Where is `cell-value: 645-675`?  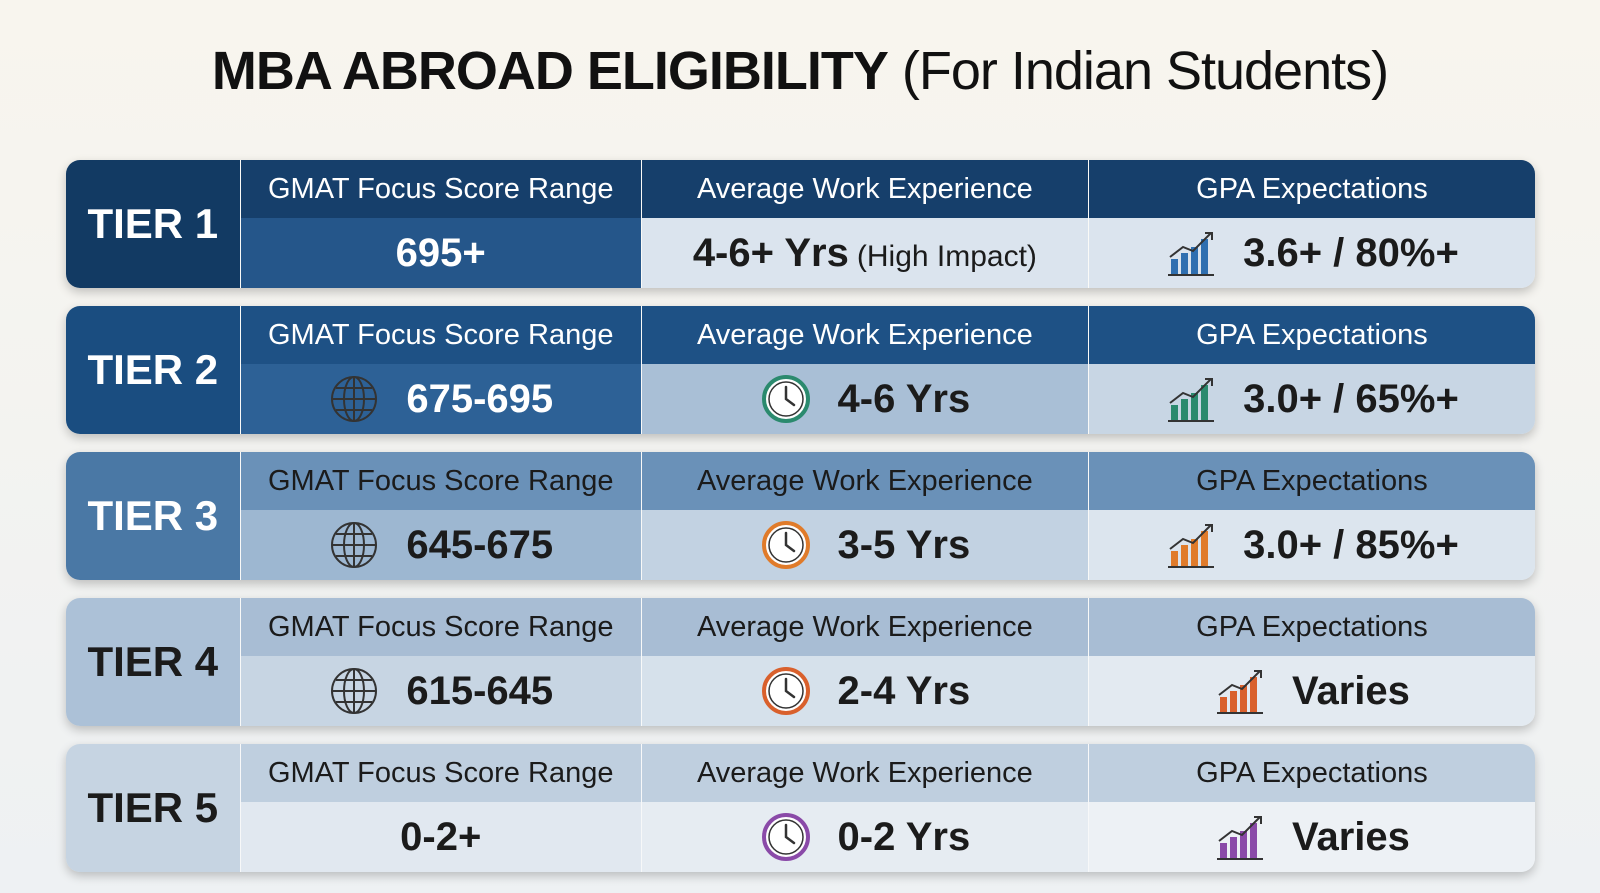 cell-value: 645-675 is located at coordinates (440, 545).